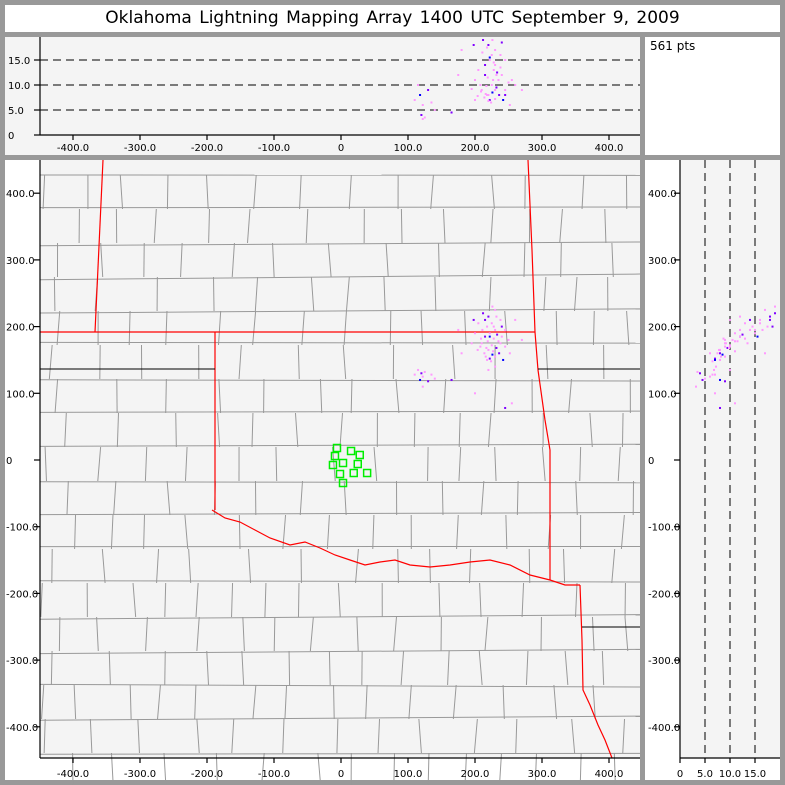 This screenshot has width=785, height=785. What do you see at coordinates (20, 261) in the screenshot?
I see `map-y-tick-label: 300.0` at bounding box center [20, 261].